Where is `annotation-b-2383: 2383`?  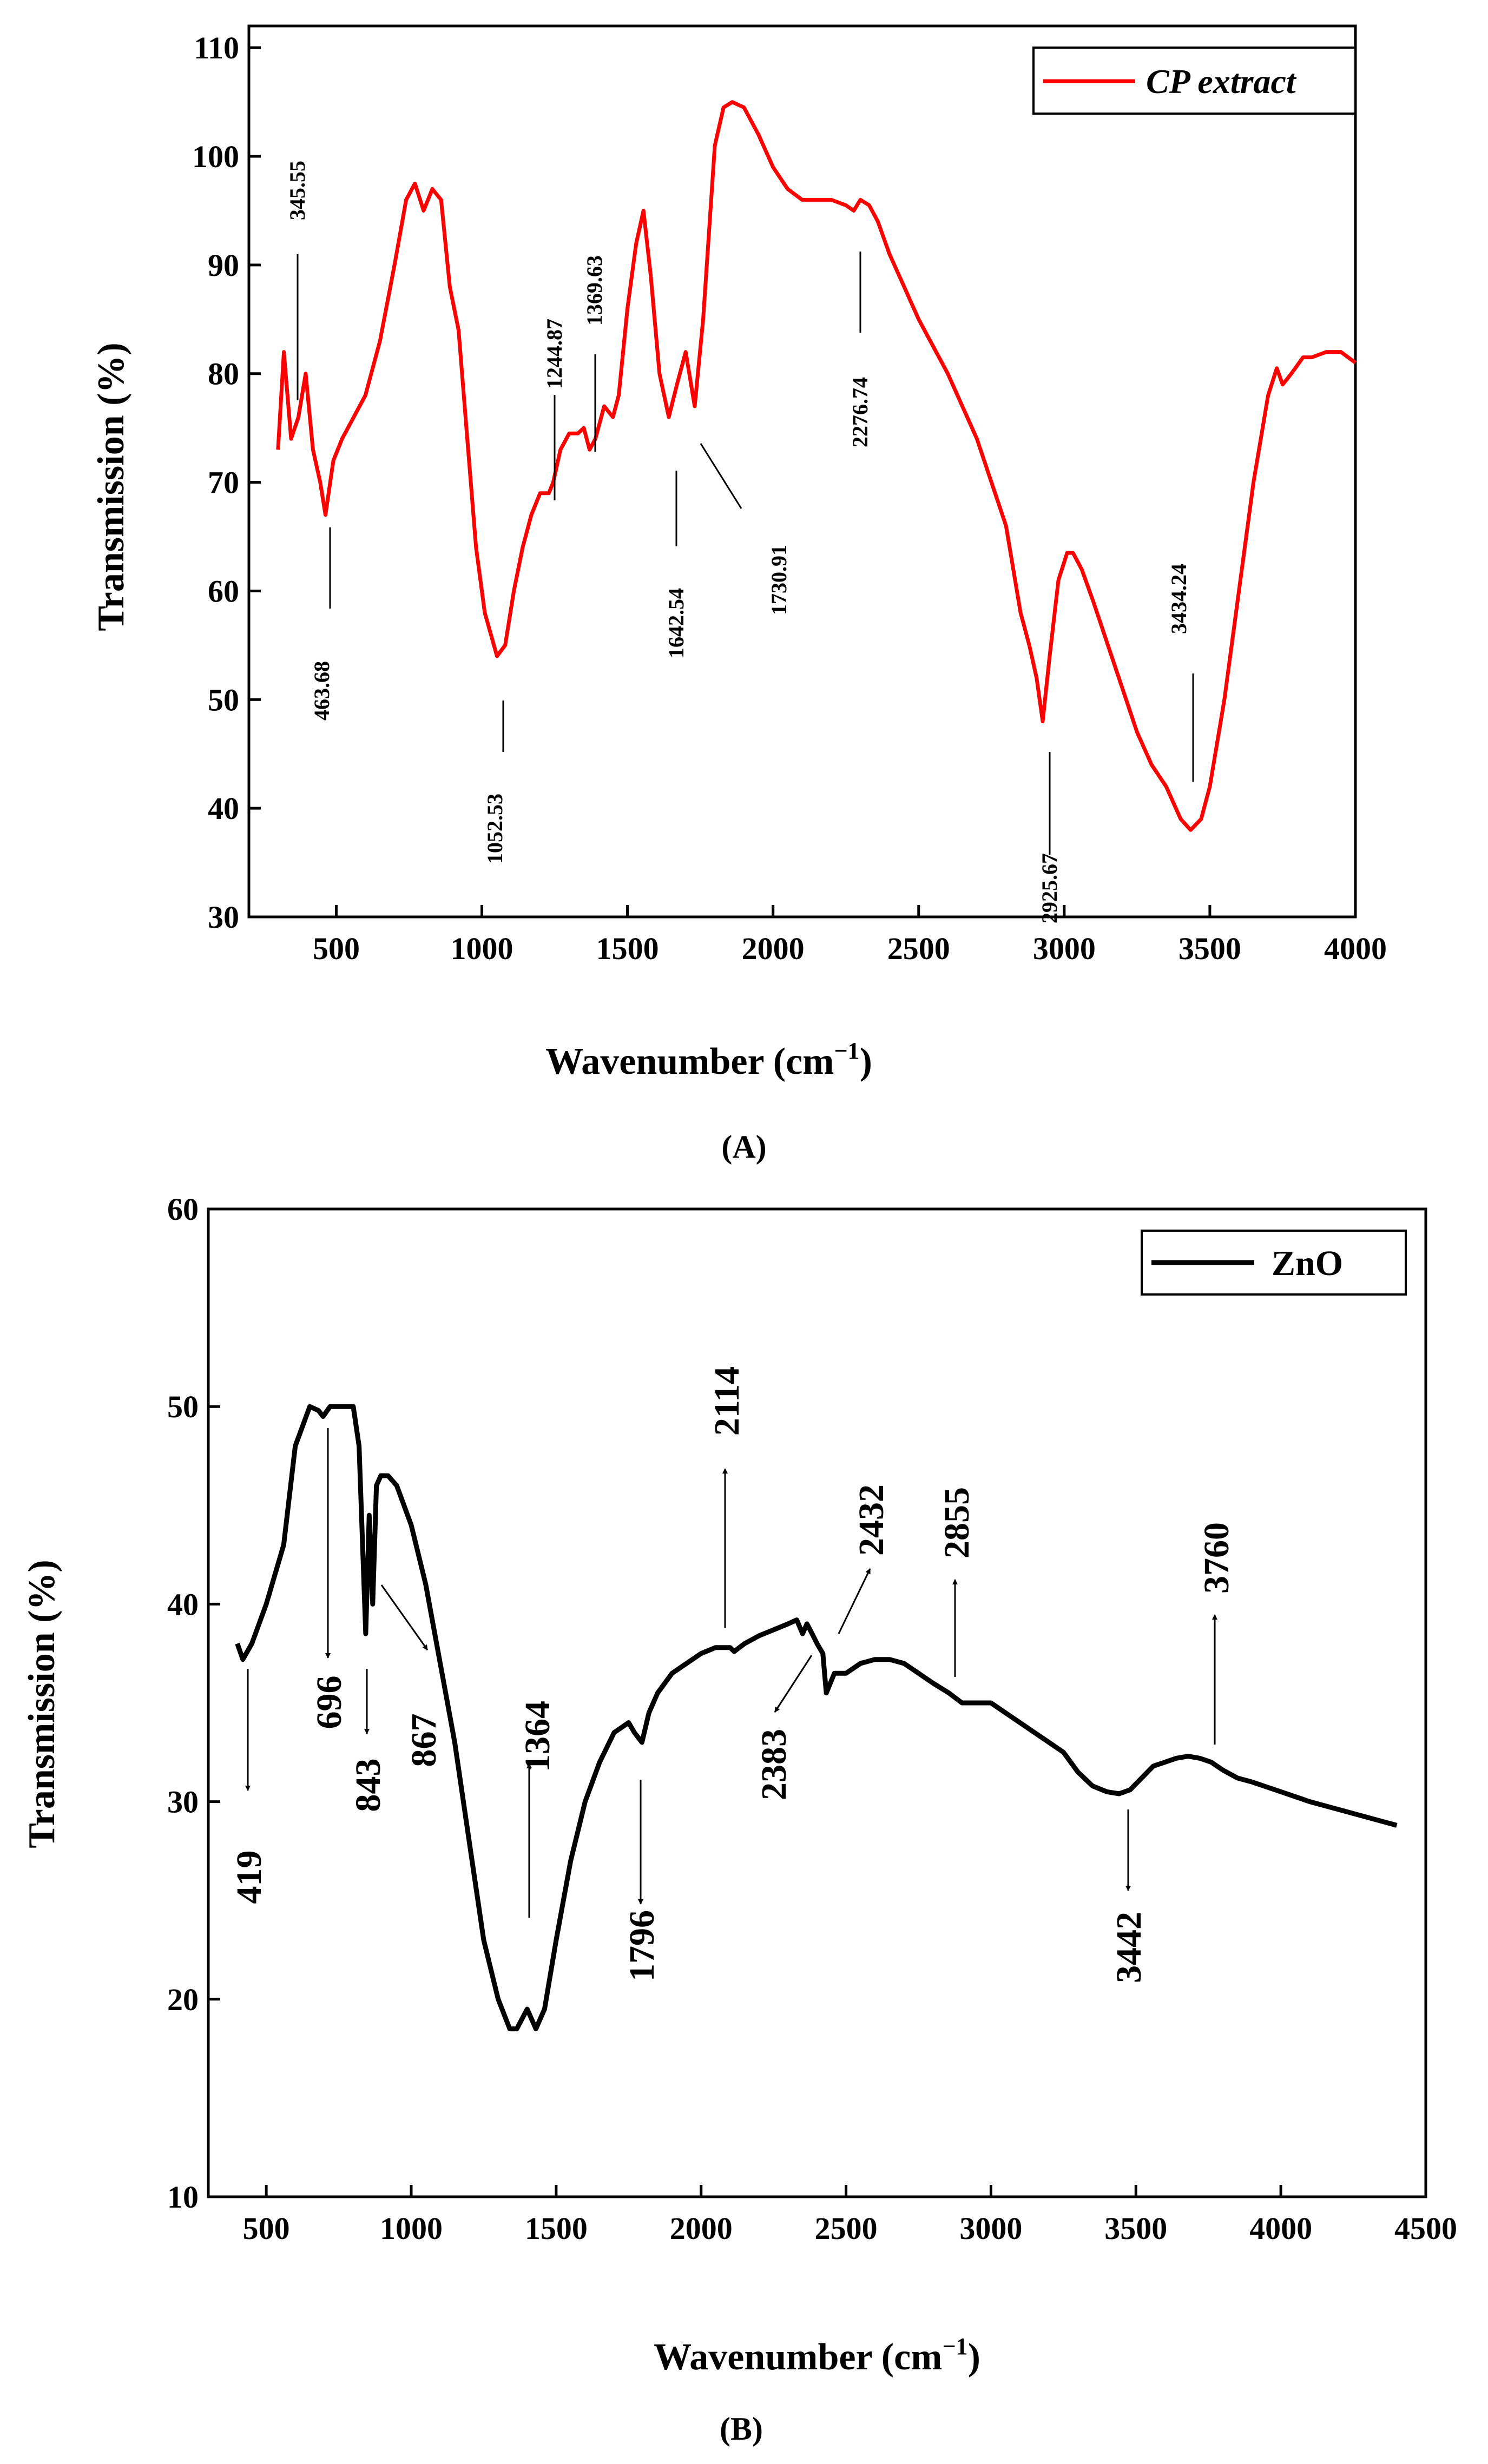 annotation-b-2383: 2383 is located at coordinates (774, 1764).